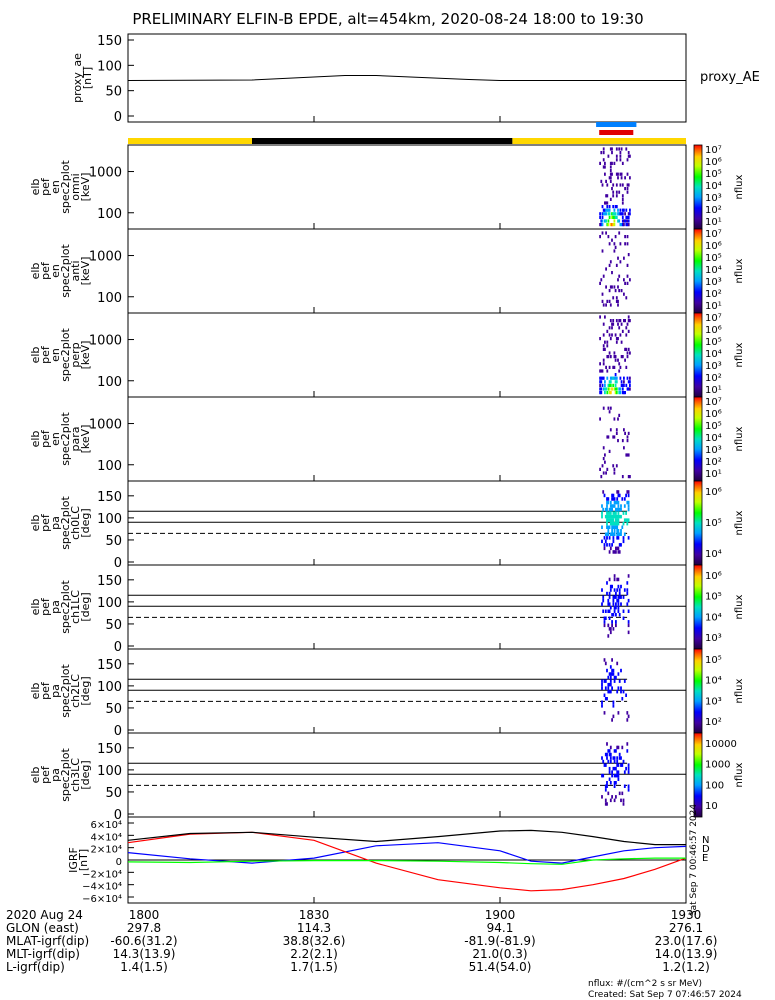 This screenshot has width=775, height=1000. Describe the element at coordinates (406, 78) in the screenshot. I see `proxy-ae-line` at that location.